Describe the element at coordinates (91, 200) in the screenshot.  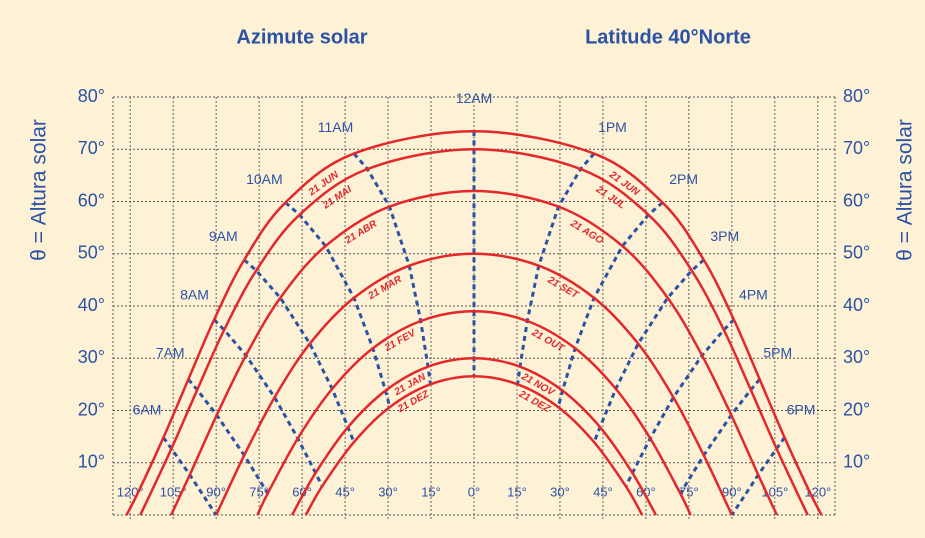
I see `y-tick-label: 60°` at that location.